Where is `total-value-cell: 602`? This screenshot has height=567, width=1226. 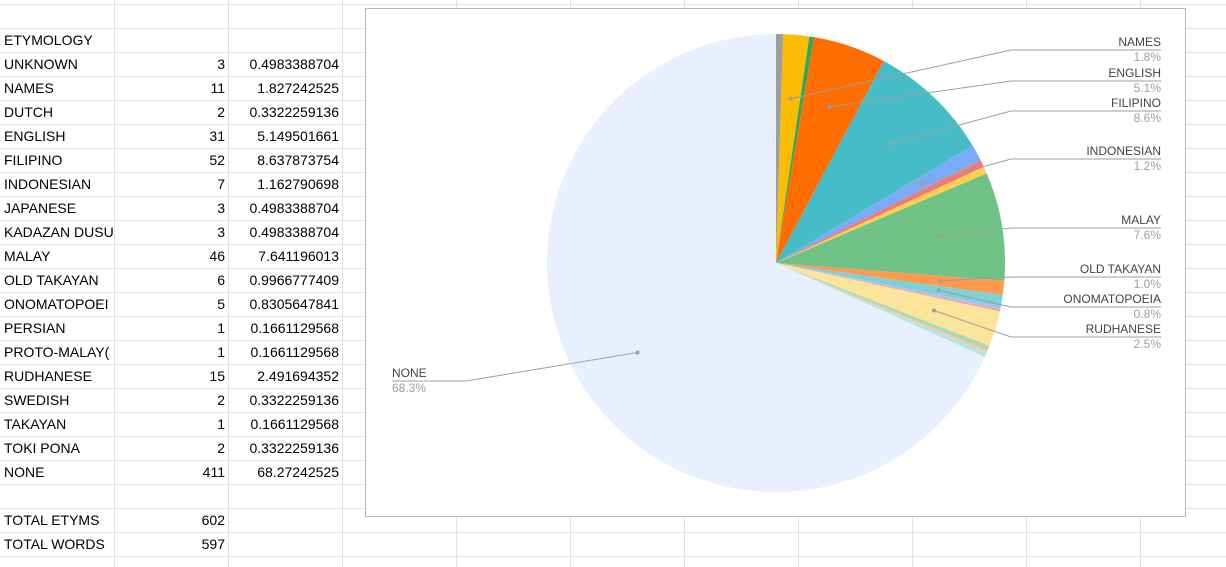
total-value-cell: 602 is located at coordinates (213, 520).